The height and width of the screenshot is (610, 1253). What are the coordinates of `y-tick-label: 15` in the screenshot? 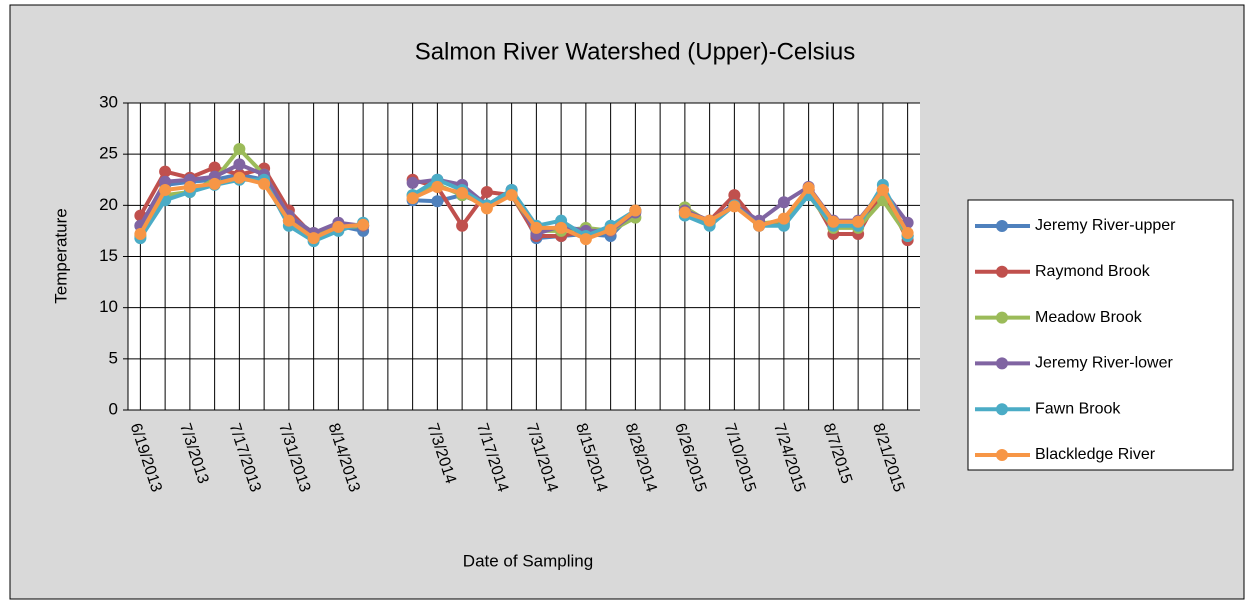 It's located at (108, 255).